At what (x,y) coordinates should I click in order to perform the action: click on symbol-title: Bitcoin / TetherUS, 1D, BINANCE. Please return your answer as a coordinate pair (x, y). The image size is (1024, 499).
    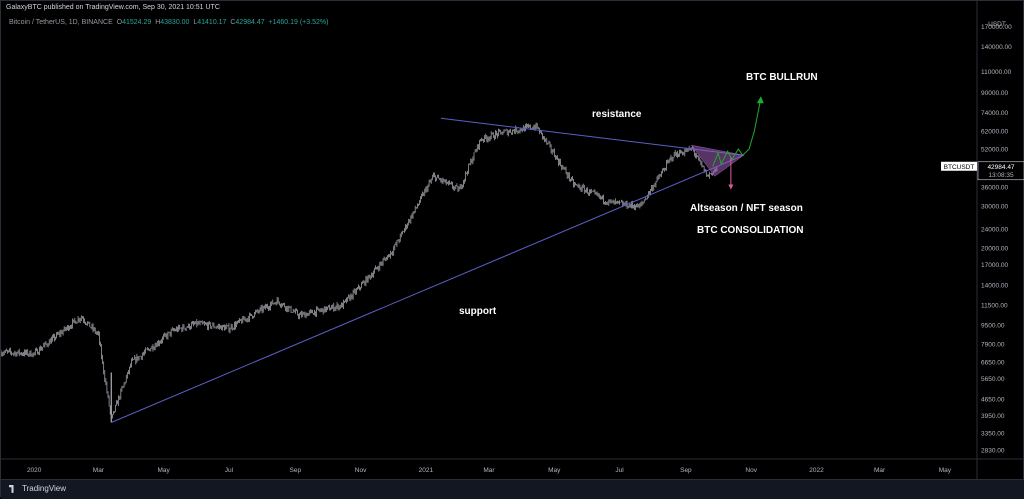
    Looking at the image, I should click on (61, 22).